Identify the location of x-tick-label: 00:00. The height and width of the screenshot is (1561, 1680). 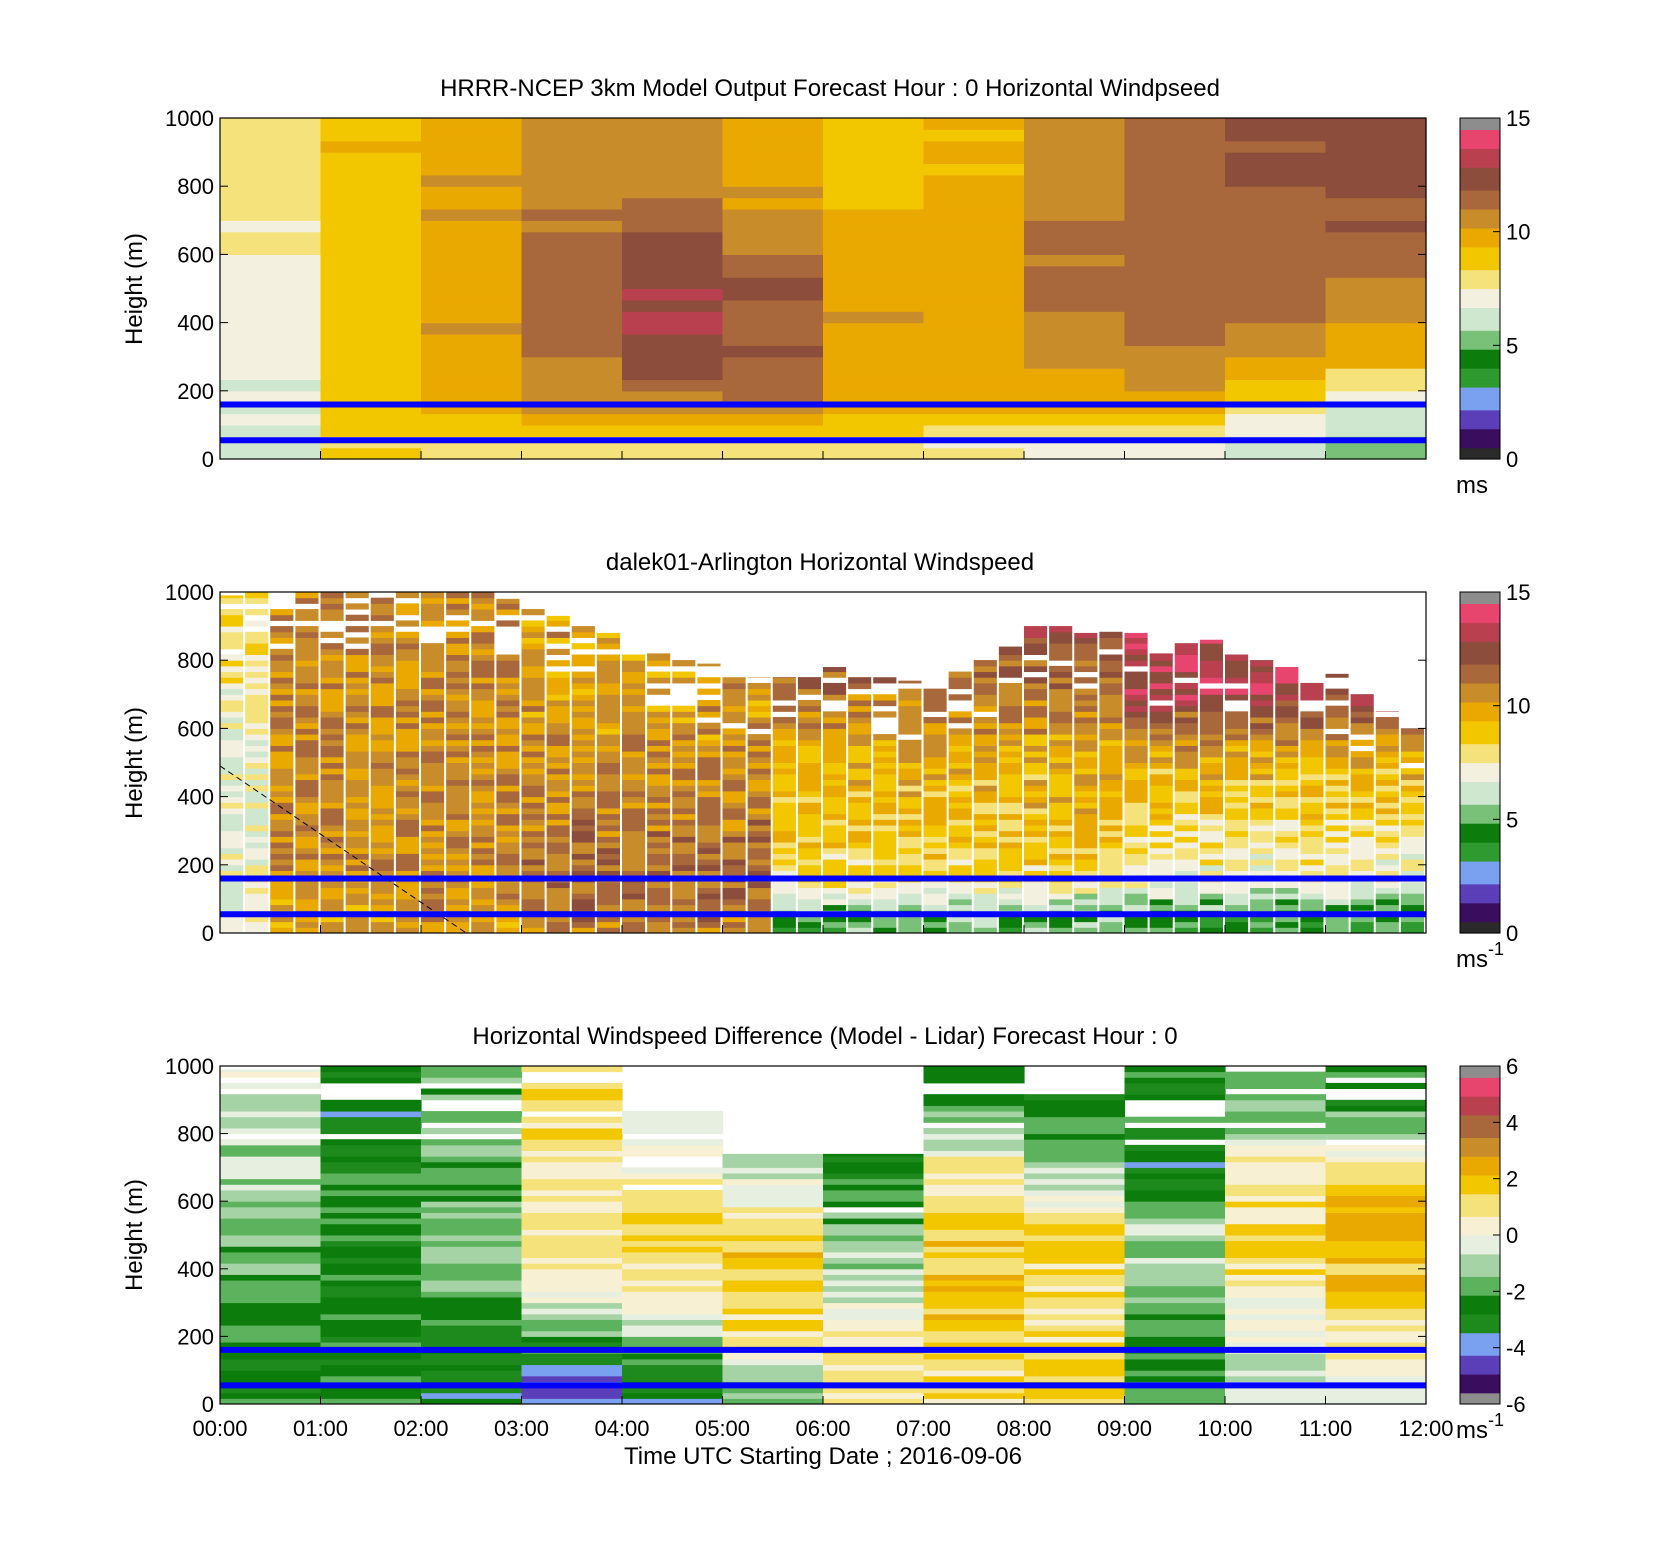
(219, 1428).